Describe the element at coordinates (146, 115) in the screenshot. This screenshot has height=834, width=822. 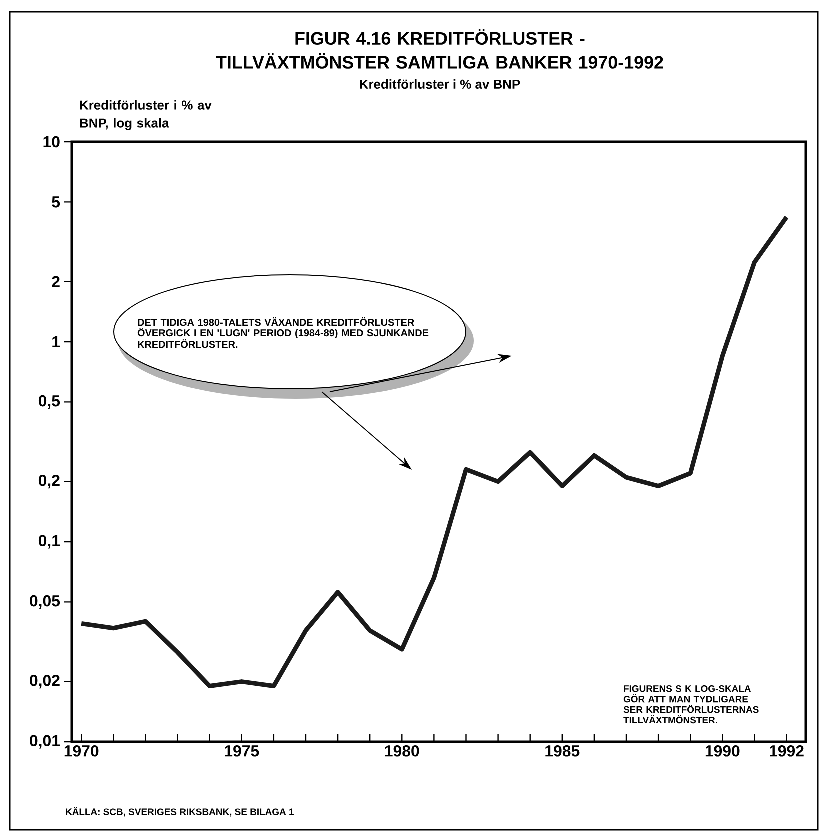
I see `y-axis-title: Kreditförluster i % av BNP, log skala` at that location.